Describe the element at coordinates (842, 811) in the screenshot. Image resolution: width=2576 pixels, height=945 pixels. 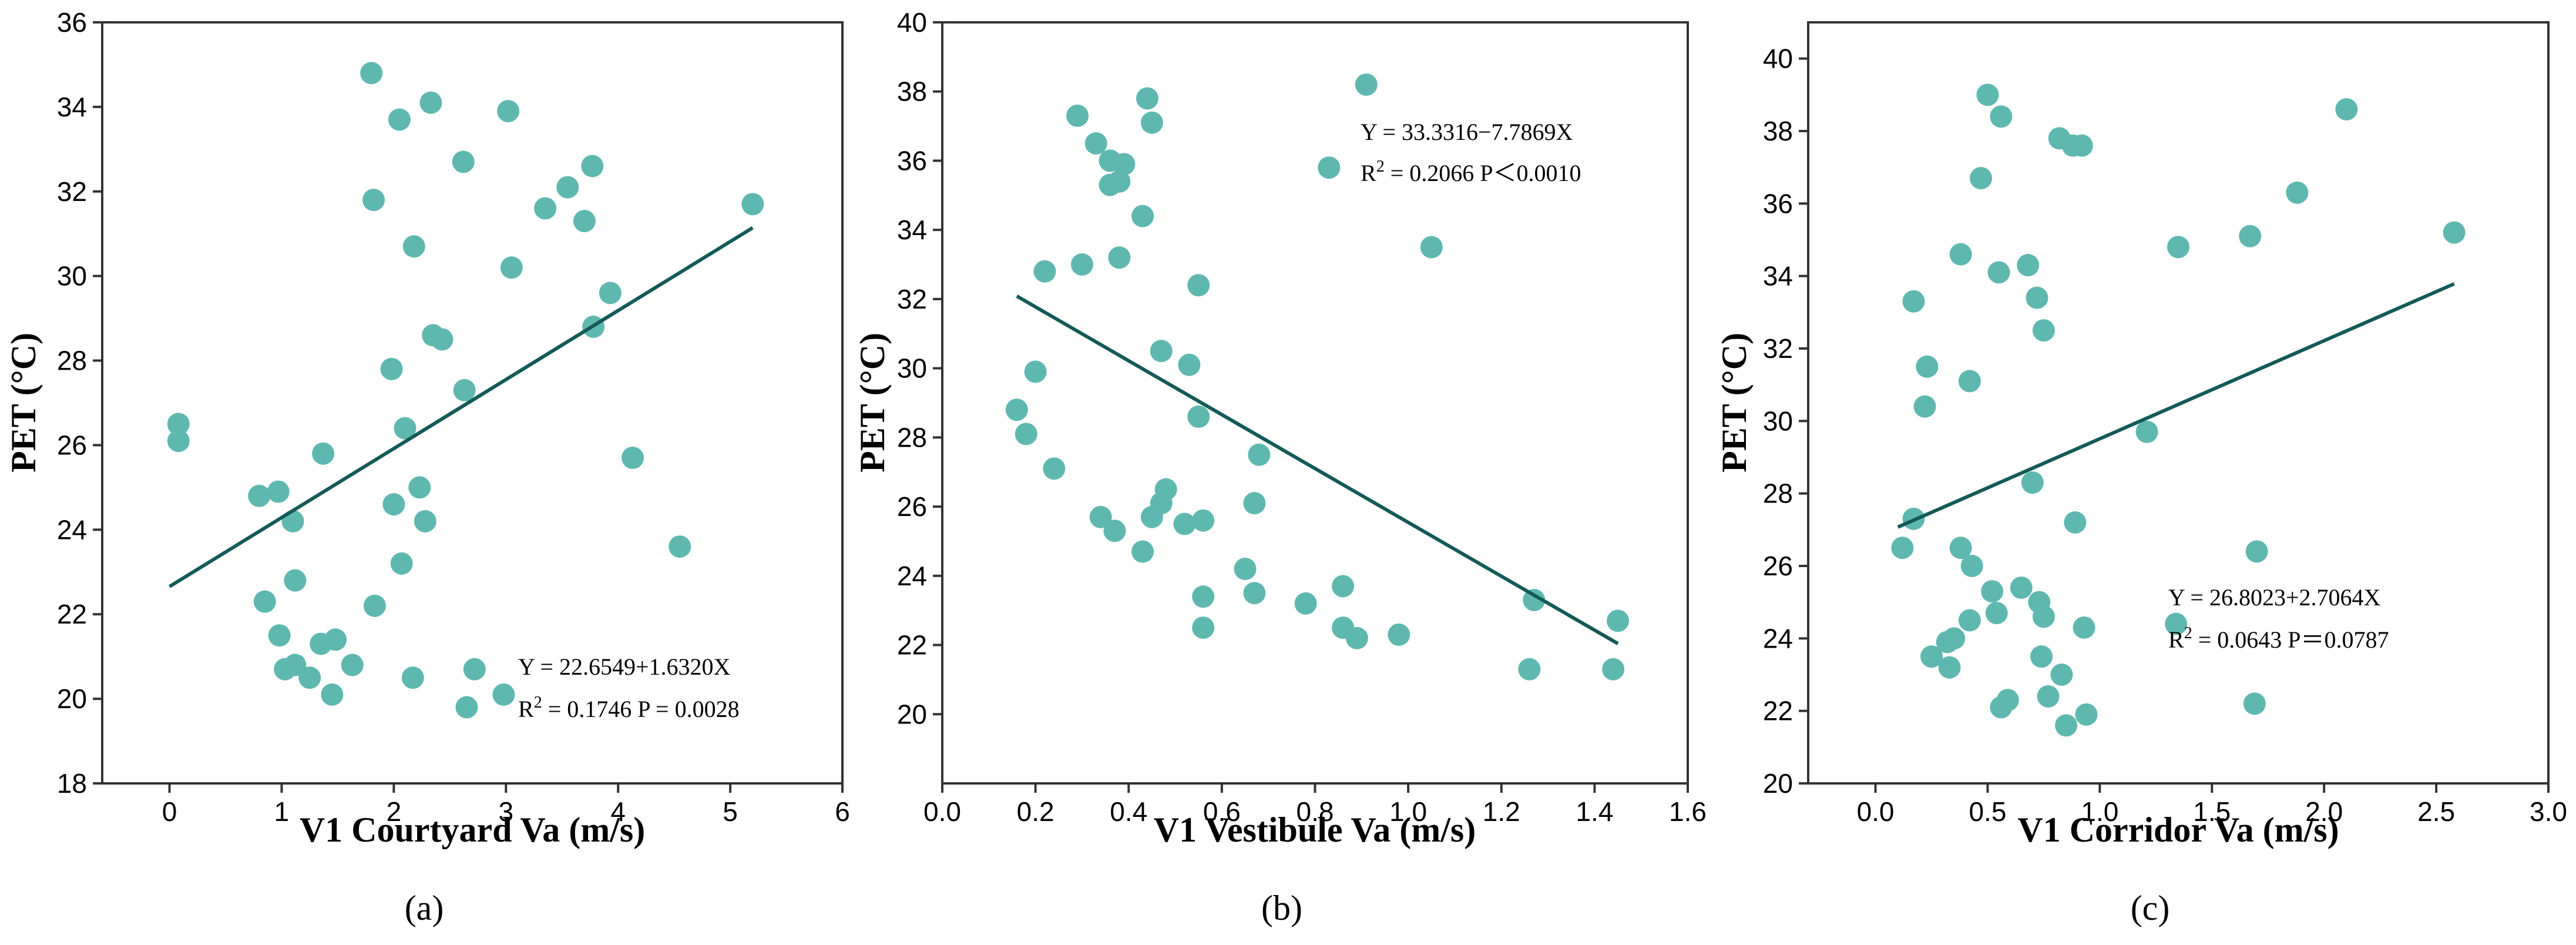
I see `x-tick-label: 6` at that location.